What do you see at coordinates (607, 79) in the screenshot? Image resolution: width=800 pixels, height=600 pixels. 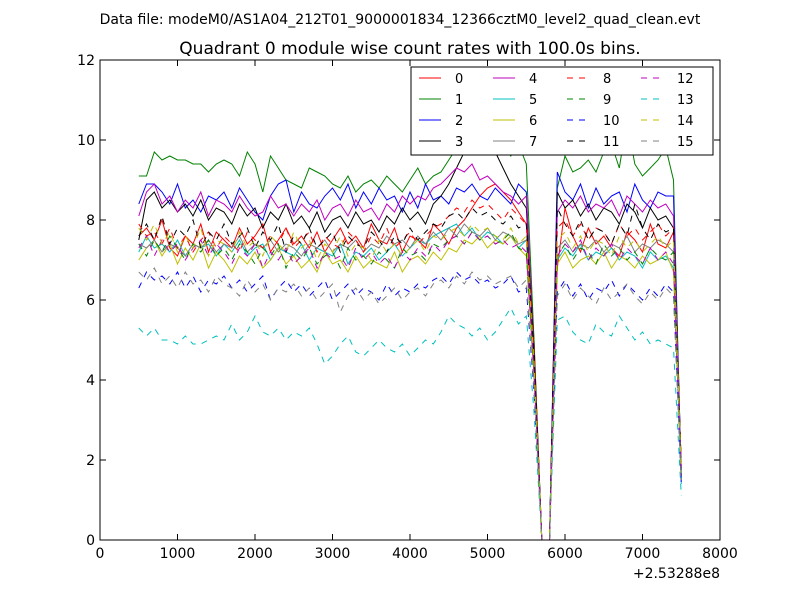 I see `legend-label-8: 8` at bounding box center [607, 79].